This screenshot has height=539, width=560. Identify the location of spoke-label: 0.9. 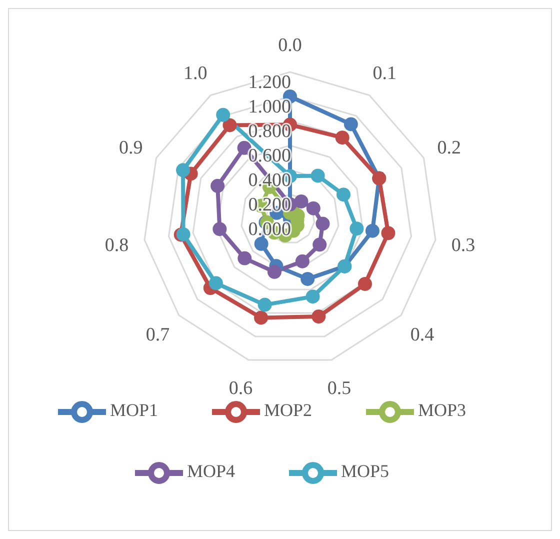
(130, 147).